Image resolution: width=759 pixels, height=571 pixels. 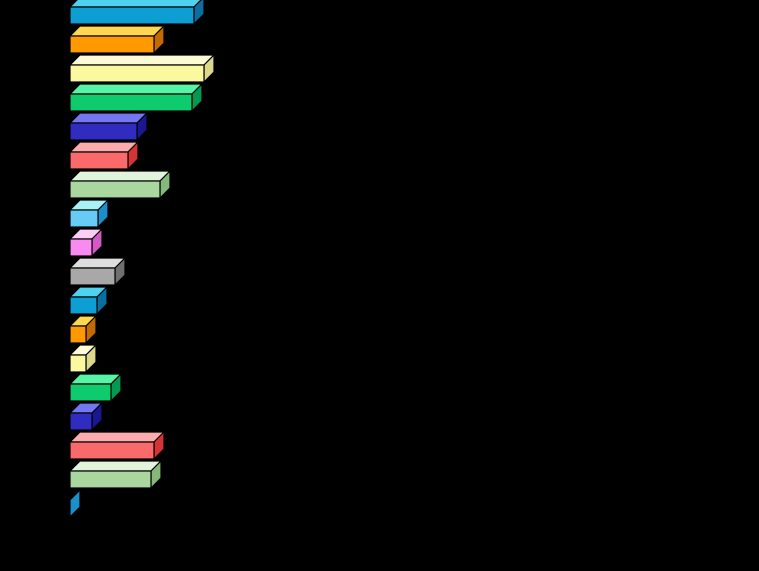 I want to click on bar-7-front-face, so click(x=115, y=189).